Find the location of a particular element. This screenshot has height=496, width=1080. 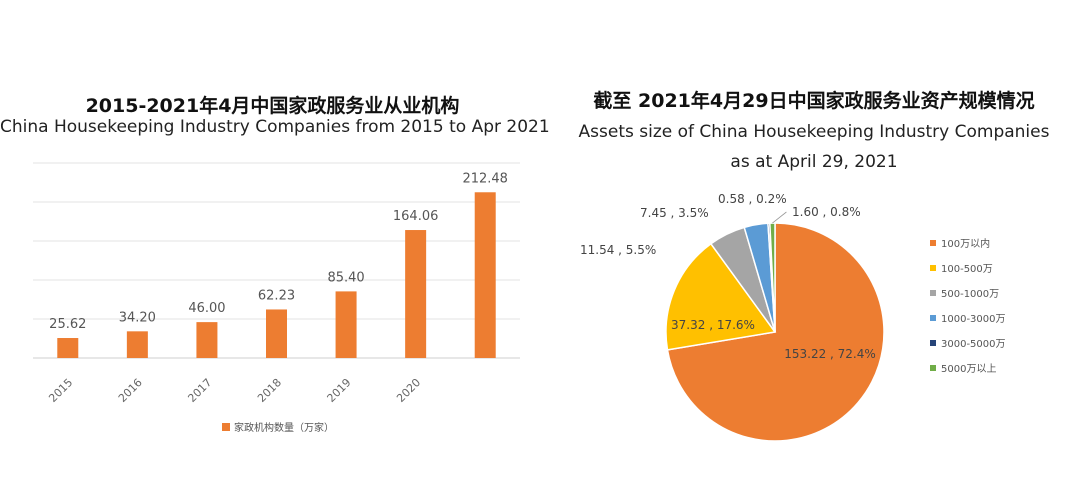

bar-value-label: 62.23 is located at coordinates (276, 295).